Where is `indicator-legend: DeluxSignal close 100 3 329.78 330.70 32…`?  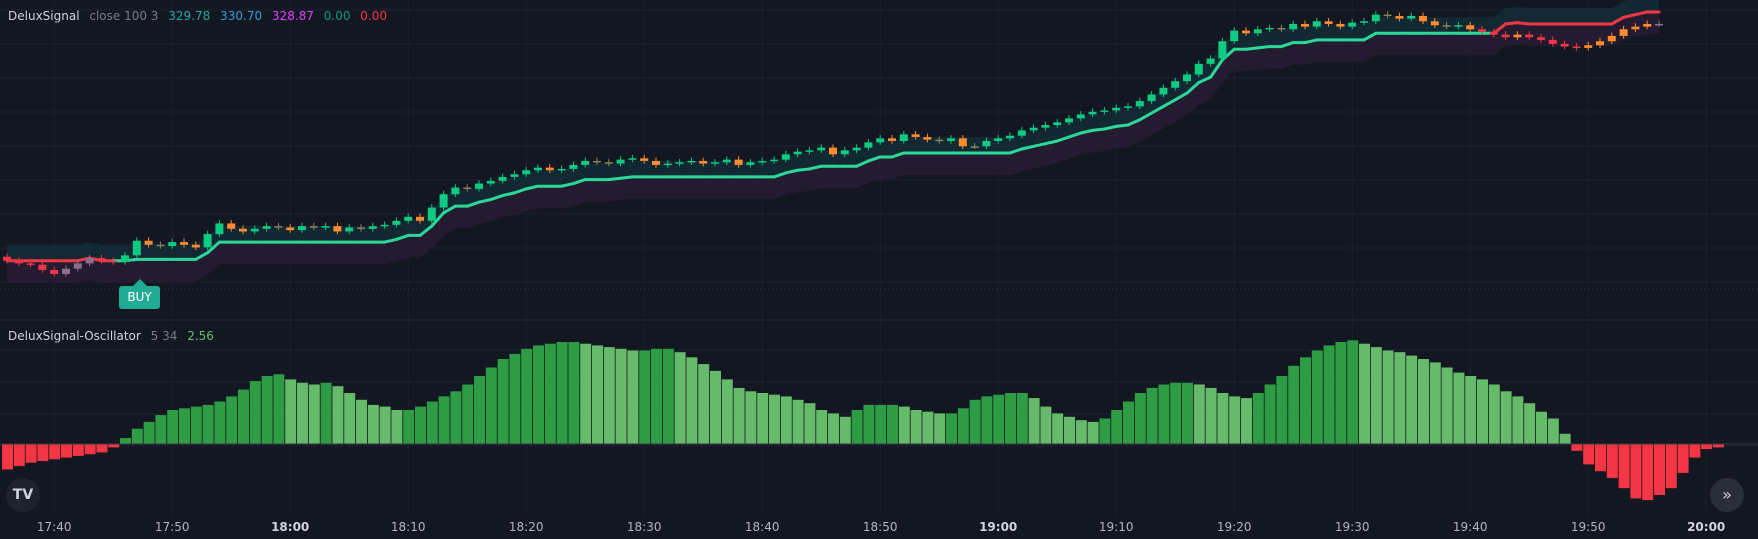
indicator-legend: DeluxSignal close 100 3 329.78 330.70 32… is located at coordinates (200, 16).